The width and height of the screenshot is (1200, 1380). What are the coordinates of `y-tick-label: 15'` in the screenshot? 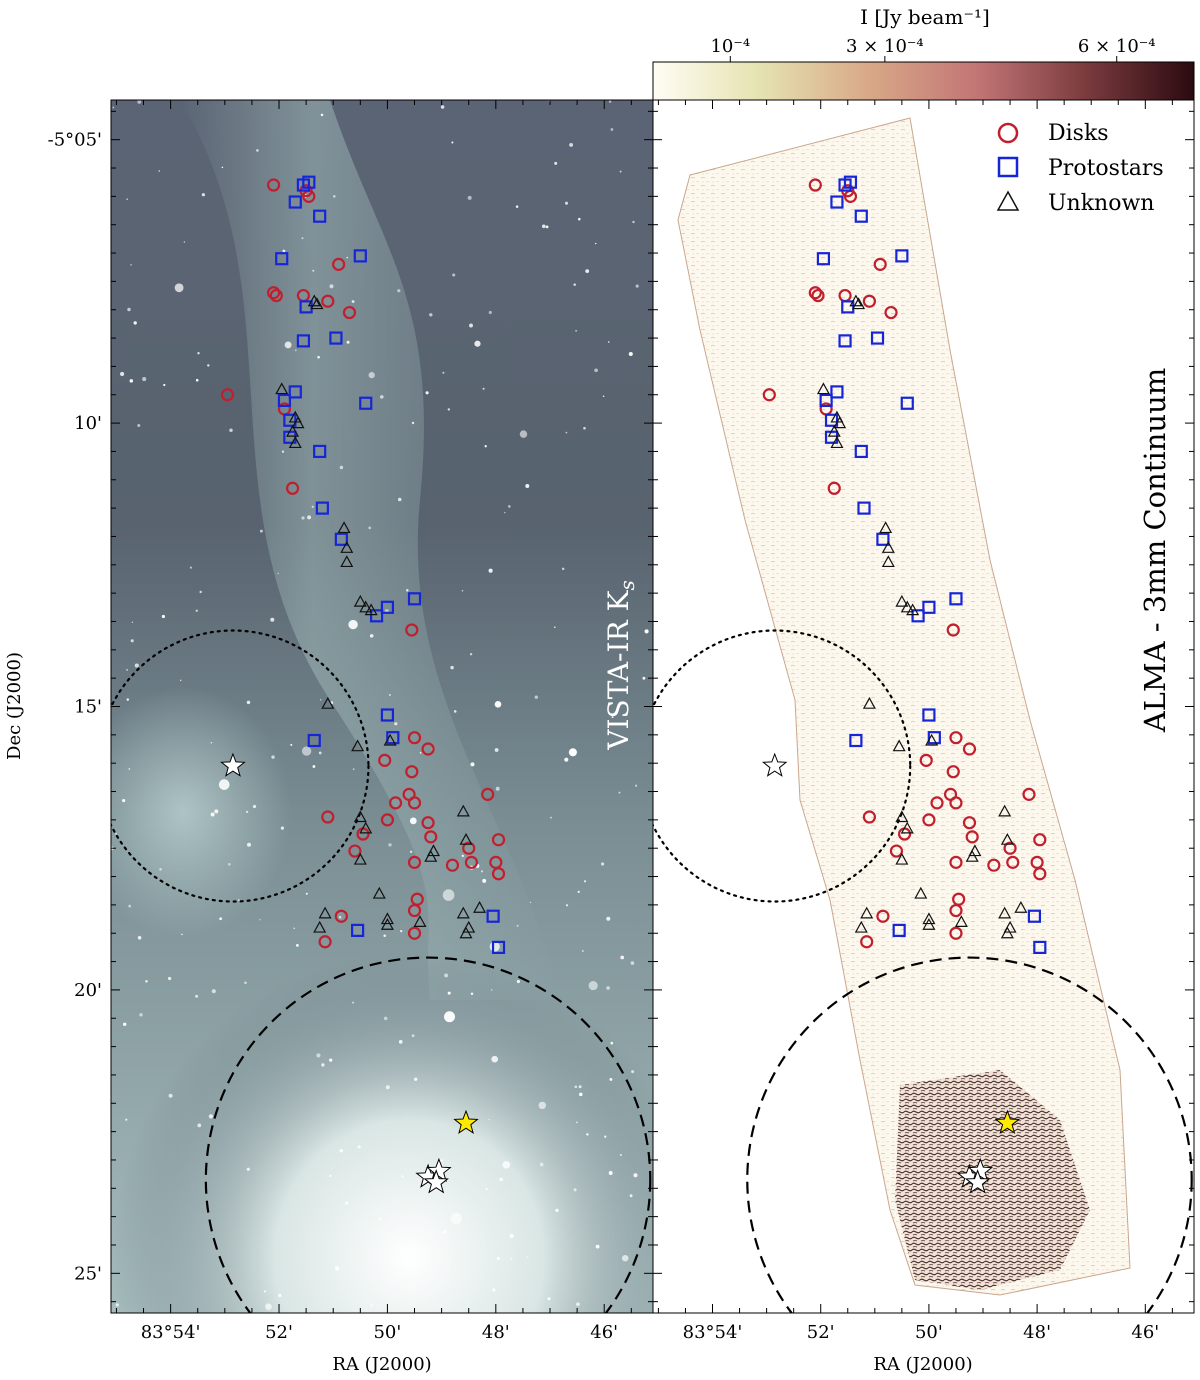 It's located at (88, 707).